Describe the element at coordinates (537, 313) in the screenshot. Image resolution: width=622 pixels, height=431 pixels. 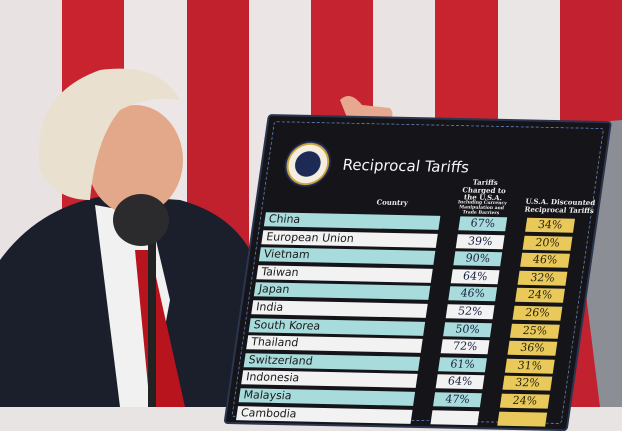
I see `discounted-cell: 26%` at that location.